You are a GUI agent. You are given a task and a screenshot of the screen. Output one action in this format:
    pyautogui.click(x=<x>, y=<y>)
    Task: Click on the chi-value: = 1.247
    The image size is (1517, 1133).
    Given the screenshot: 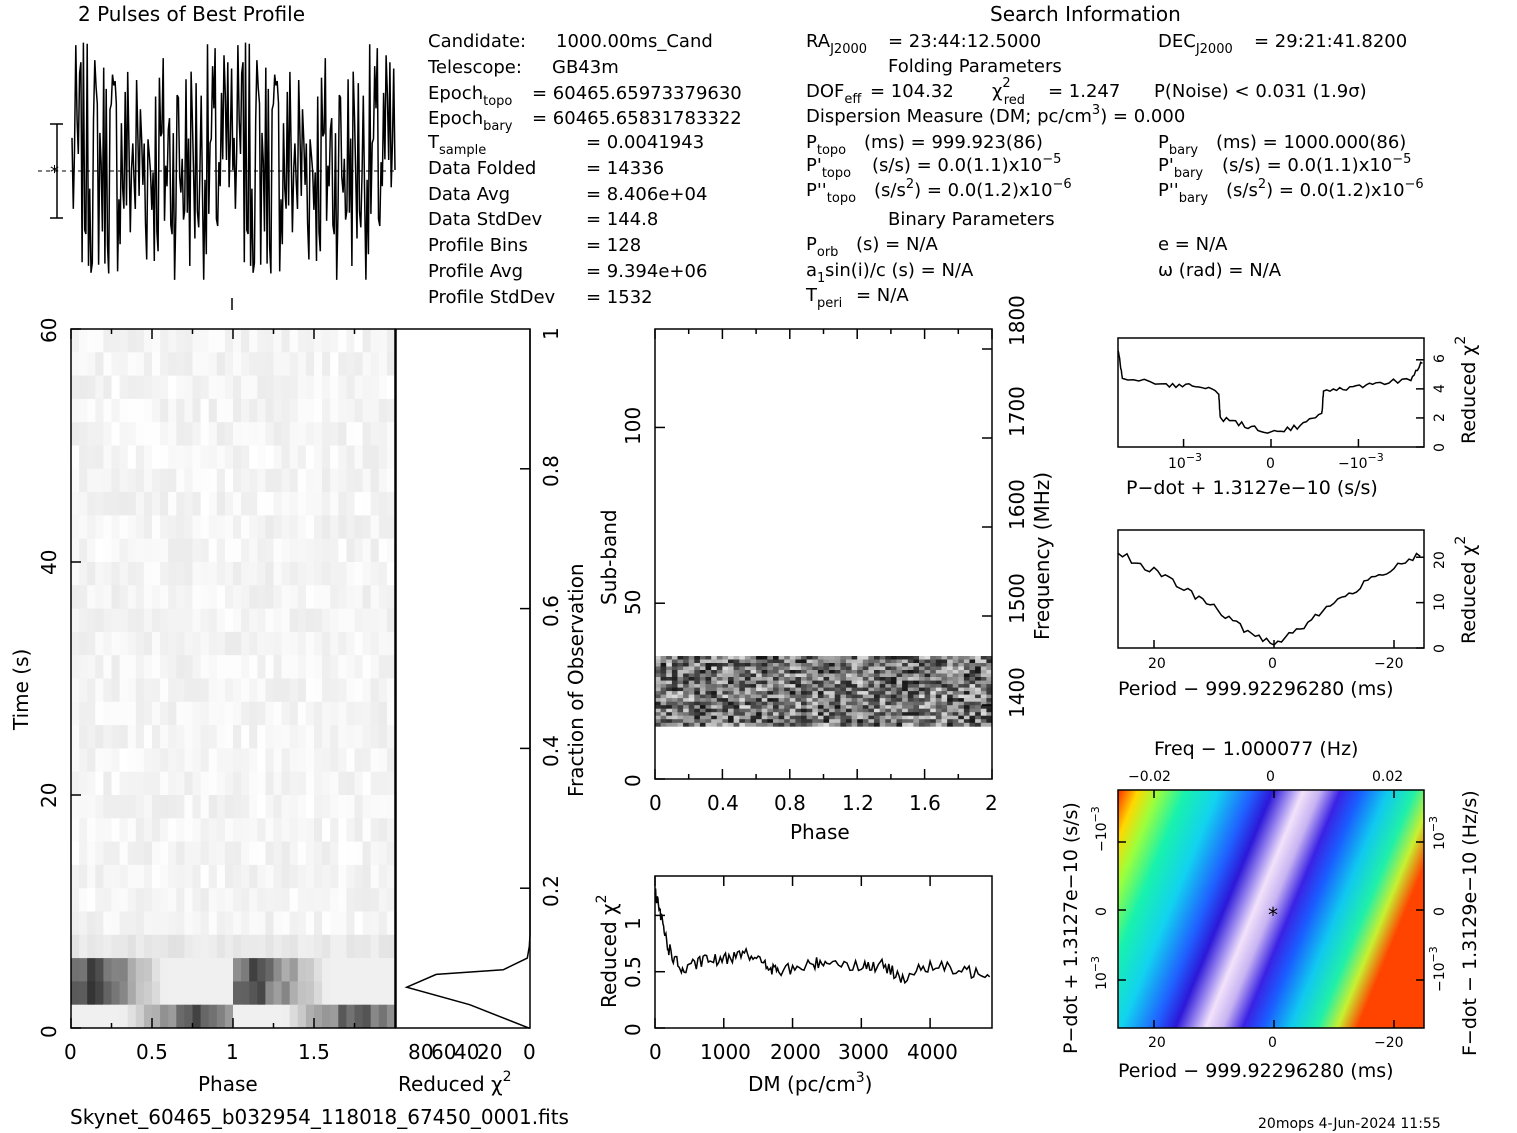 What is the action you would take?
    pyautogui.click(x=1084, y=91)
    